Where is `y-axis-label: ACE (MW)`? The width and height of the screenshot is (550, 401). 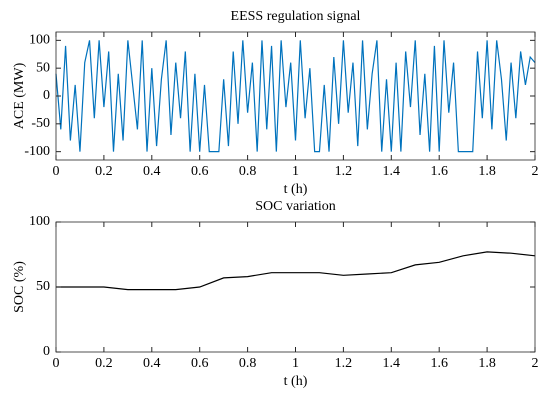 y-axis-label: ACE (MW) is located at coordinates (19, 95).